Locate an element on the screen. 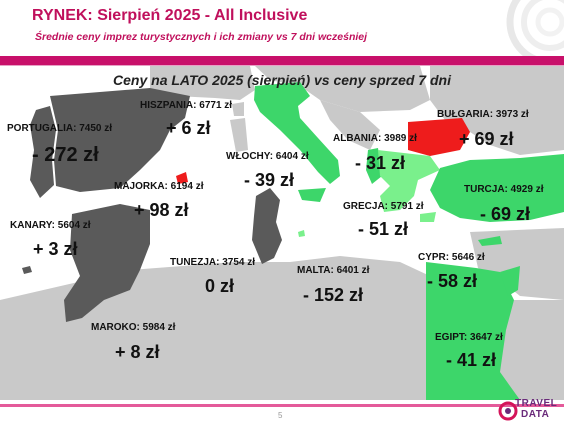 The image size is (564, 423). change-albania: - 31 zł is located at coordinates (380, 163).